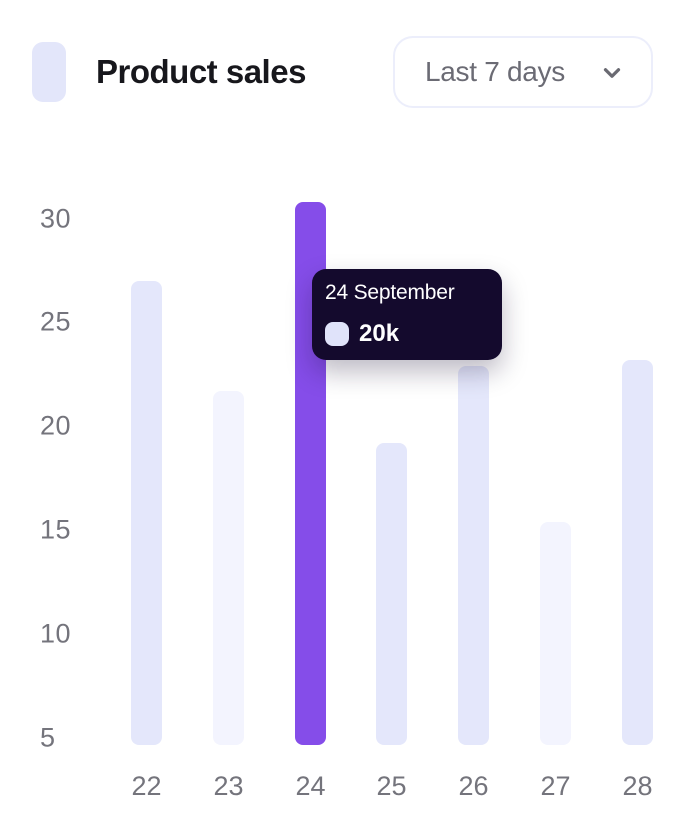 This screenshot has width=686, height=832. What do you see at coordinates (56, 321) in the screenshot?
I see `y-axis-tick-label: 25` at bounding box center [56, 321].